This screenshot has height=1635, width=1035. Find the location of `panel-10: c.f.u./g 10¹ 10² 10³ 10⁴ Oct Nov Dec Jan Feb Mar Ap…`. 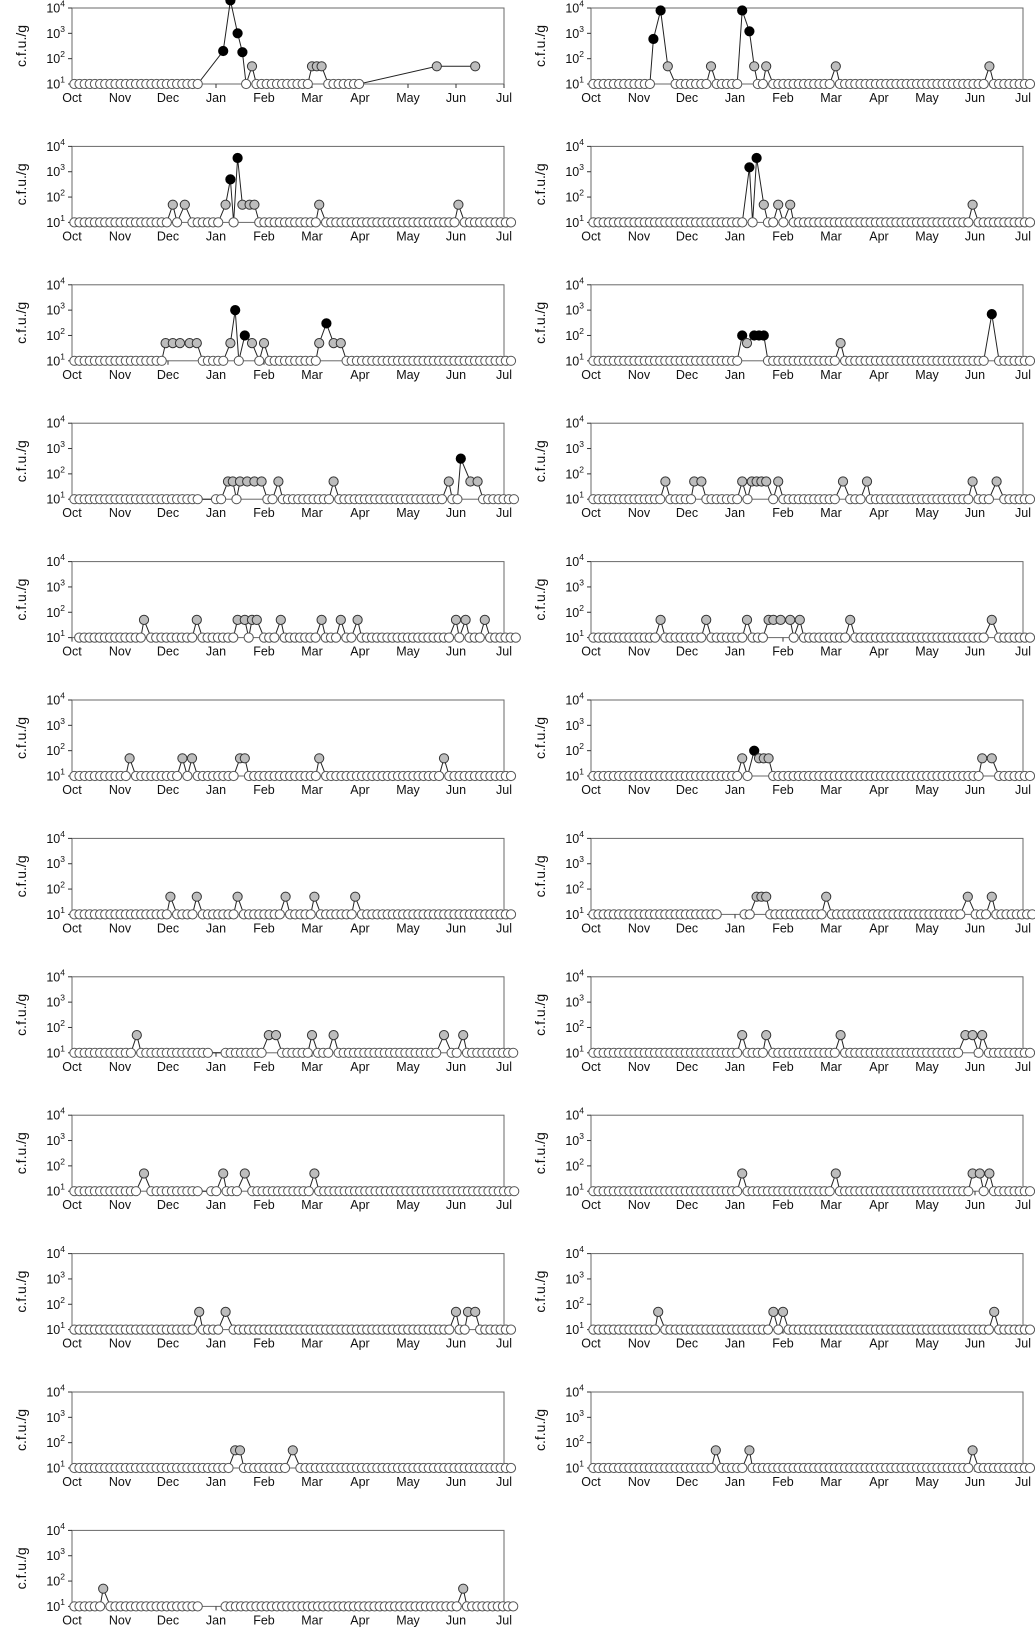

panel-10: c.f.u./g 10¹ 10² 10³ 10⁴ Oct Nov Dec Jan Feb Mar Ap… is located at coordinates (783, 605).